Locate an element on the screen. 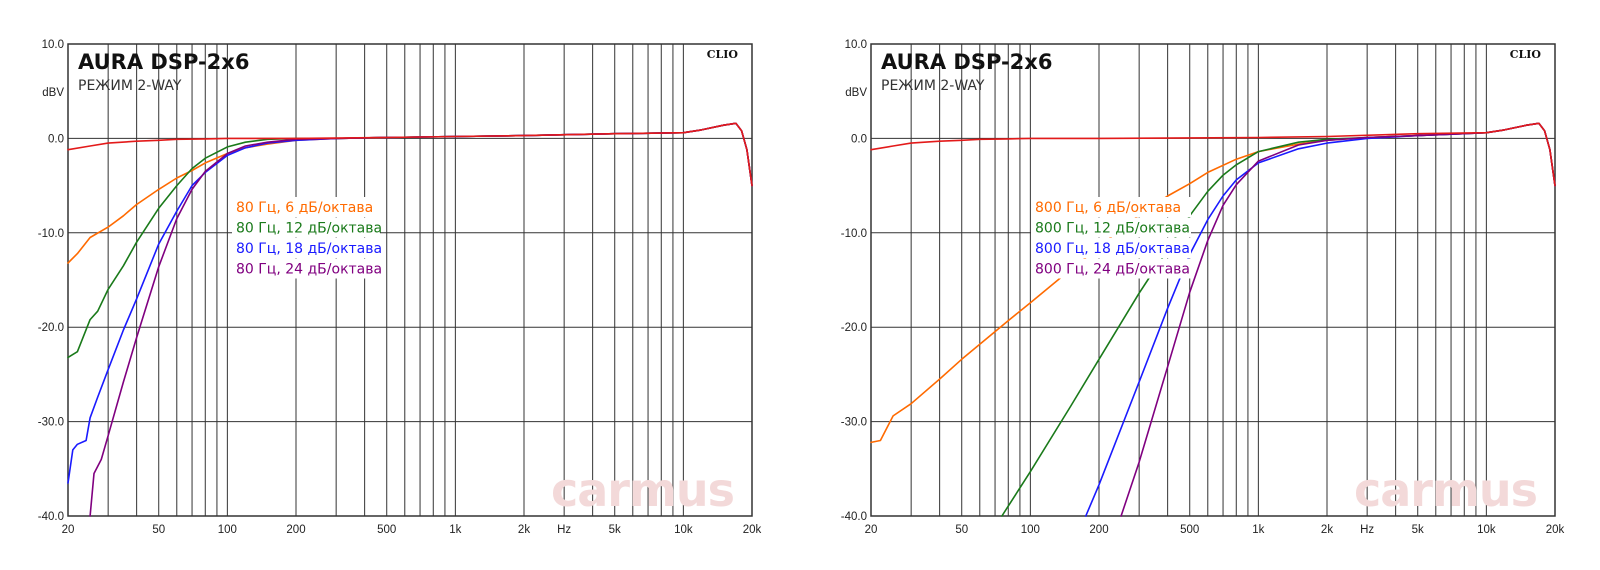 The image size is (1600, 570). legend-item-label: 800 Гц, 24 дБ/октава is located at coordinates (1112, 270).